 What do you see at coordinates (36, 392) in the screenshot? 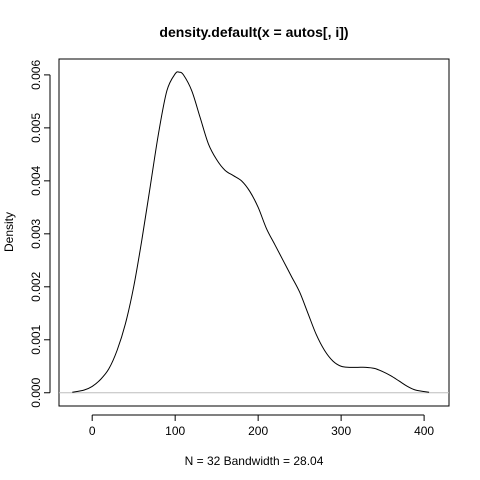
I see `y-tick-label: 0.000` at bounding box center [36, 392].